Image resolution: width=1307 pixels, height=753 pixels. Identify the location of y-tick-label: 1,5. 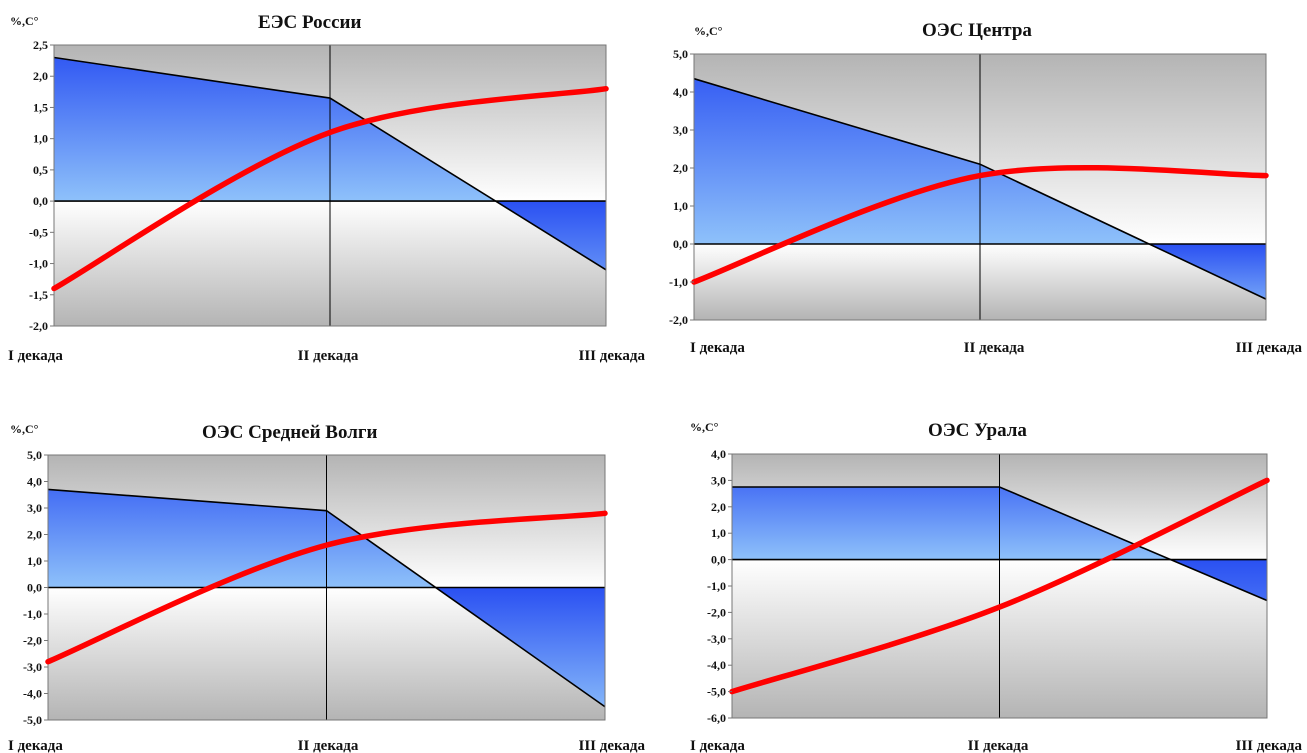
(40, 107).